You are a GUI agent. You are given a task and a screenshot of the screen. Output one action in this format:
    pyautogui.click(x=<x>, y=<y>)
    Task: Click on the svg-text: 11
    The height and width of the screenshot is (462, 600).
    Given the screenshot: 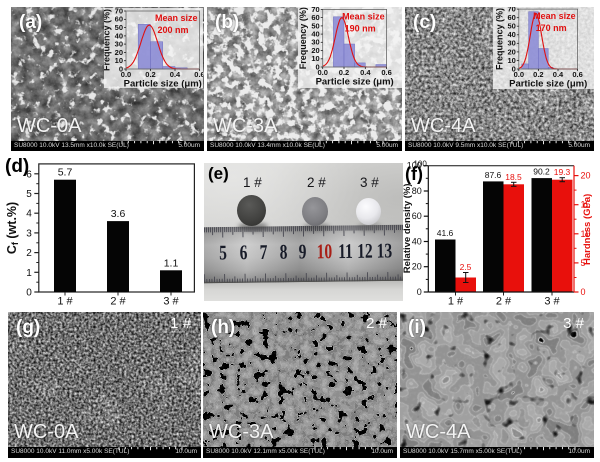 What is the action you would take?
    pyautogui.click(x=345, y=251)
    